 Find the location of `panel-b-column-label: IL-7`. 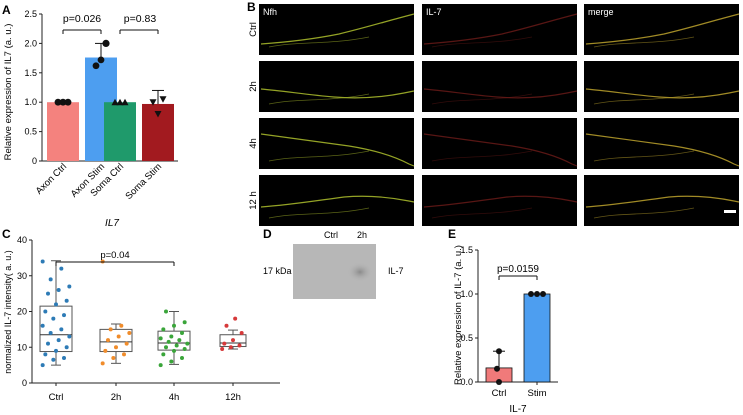

panel-b-column-label: IL-7 is located at coordinates (434, 12).